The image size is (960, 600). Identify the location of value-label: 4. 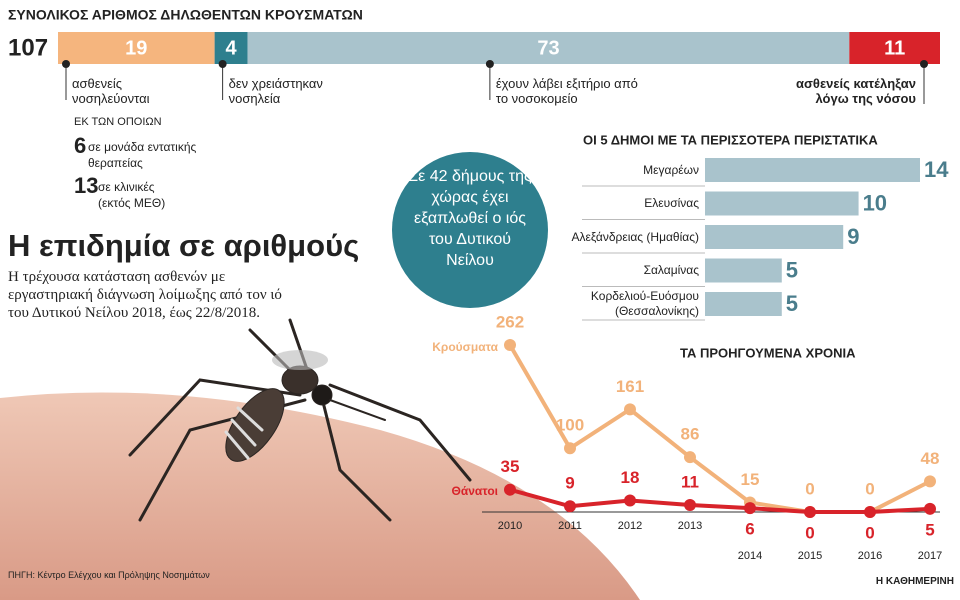
(232, 48).